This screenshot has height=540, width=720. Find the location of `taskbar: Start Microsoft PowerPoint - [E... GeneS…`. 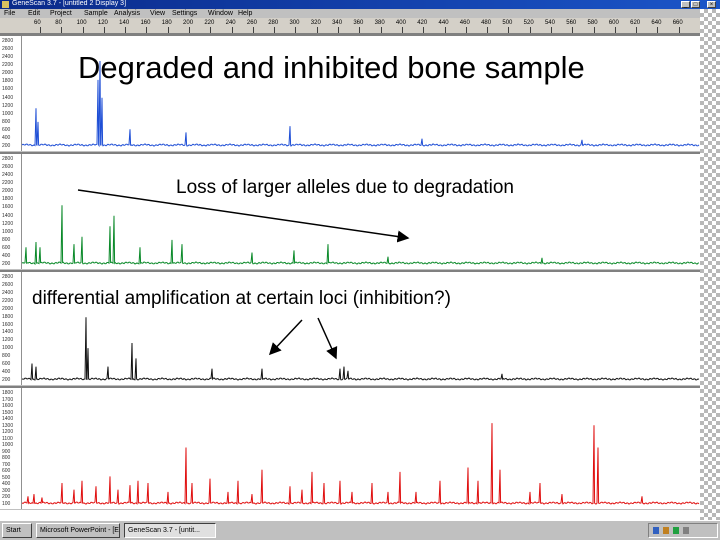

taskbar: Start Microsoft PowerPoint - [E... GeneS… is located at coordinates (360, 530).